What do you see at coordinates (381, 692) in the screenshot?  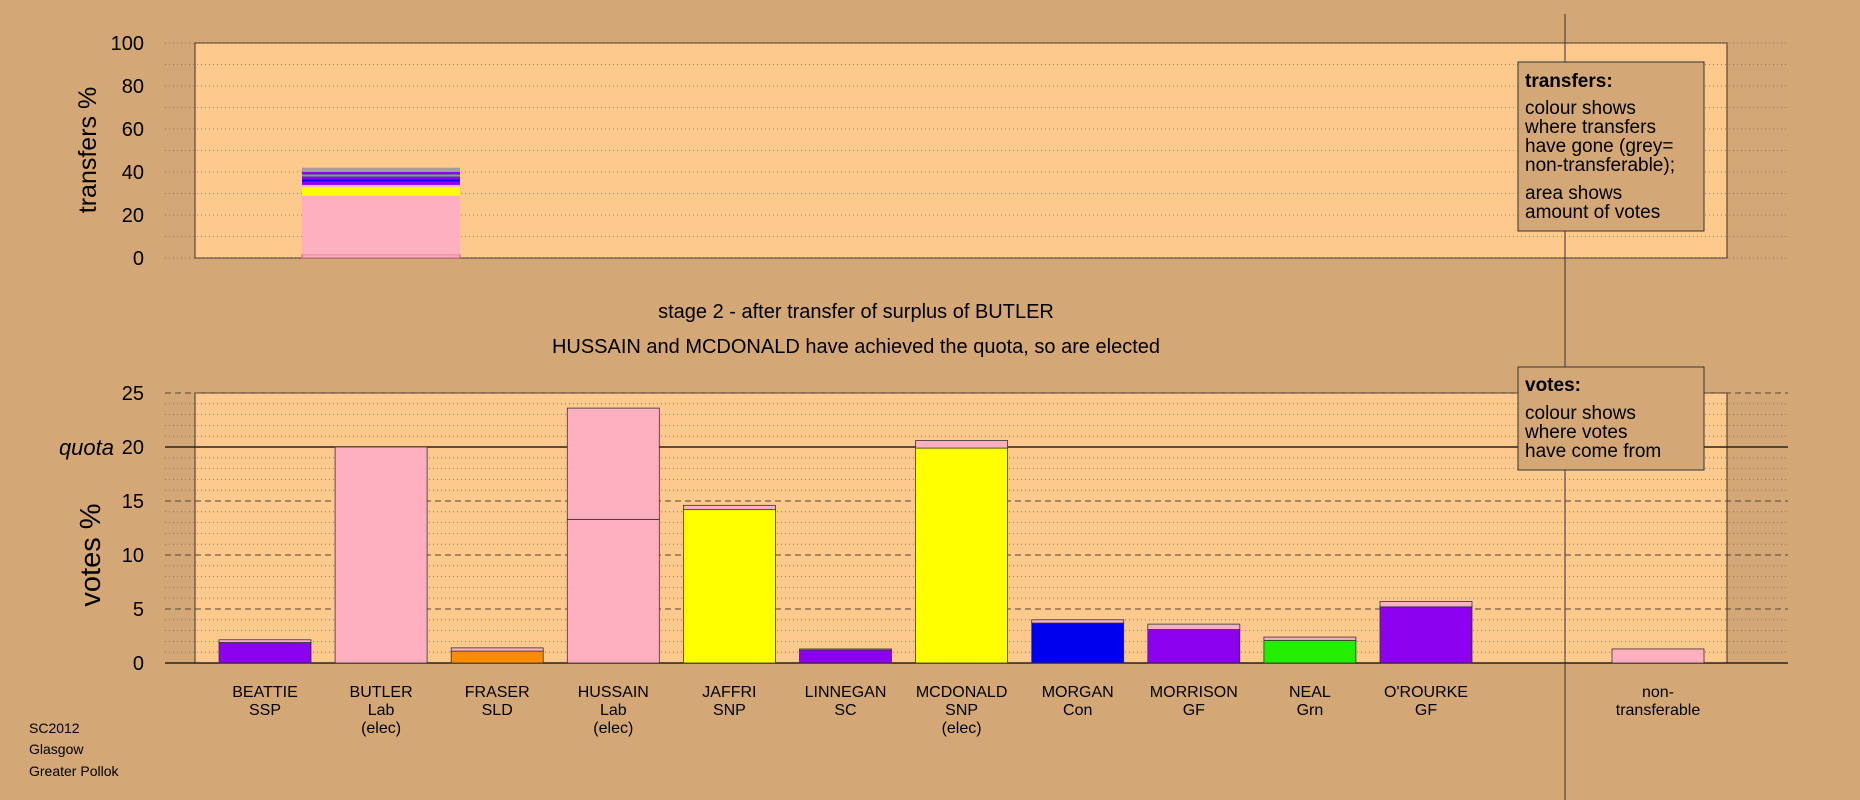 I see `candidate-label: BUTLER` at bounding box center [381, 692].